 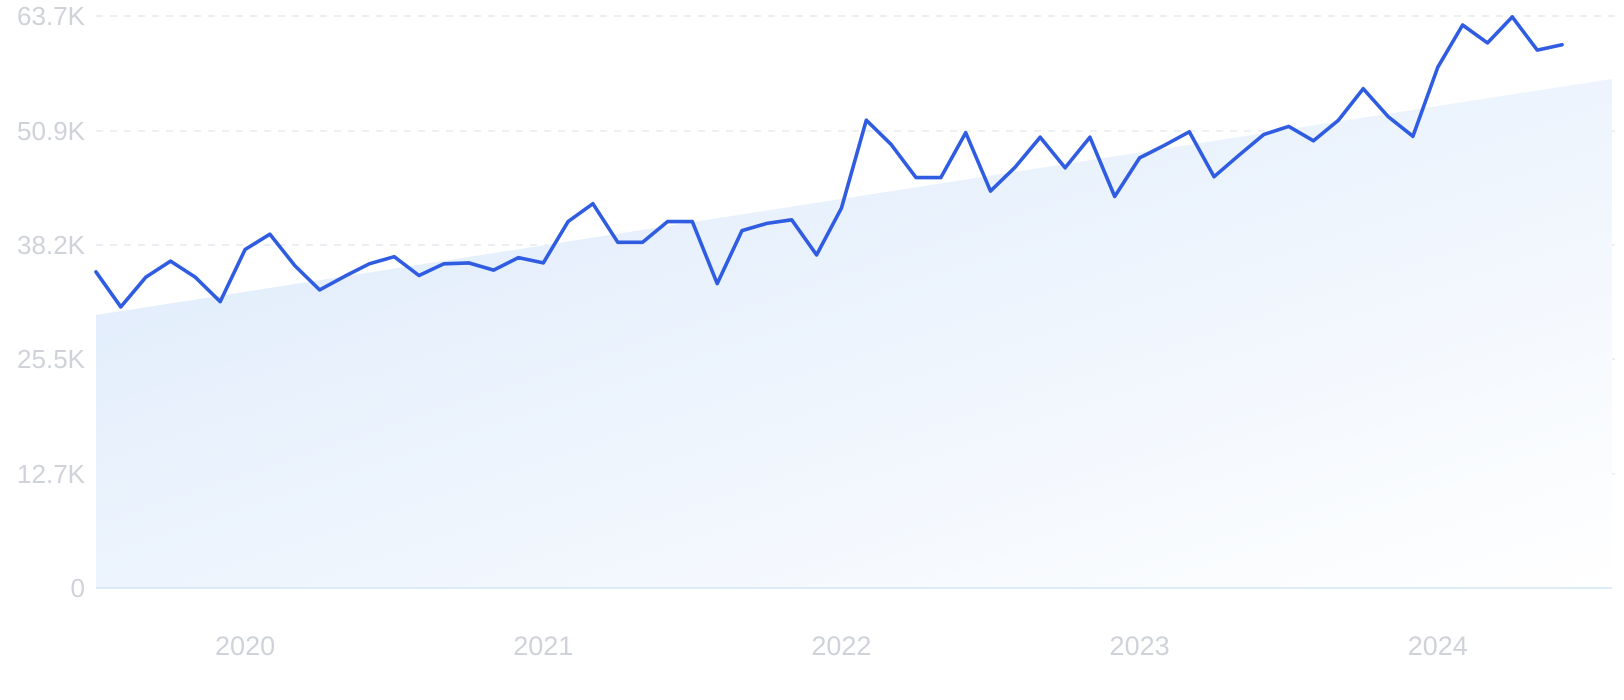 What do you see at coordinates (1438, 646) in the screenshot?
I see `x-tick-label: 2024` at bounding box center [1438, 646].